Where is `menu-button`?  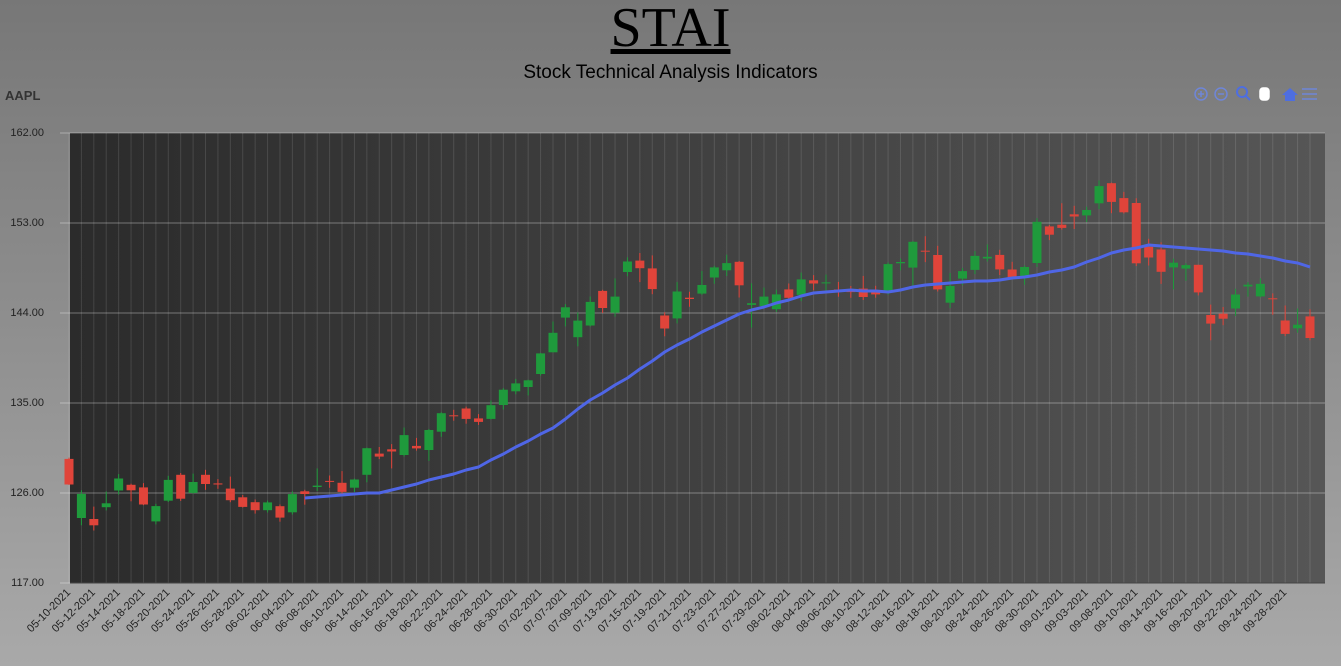 menu-button is located at coordinates (1309, 94).